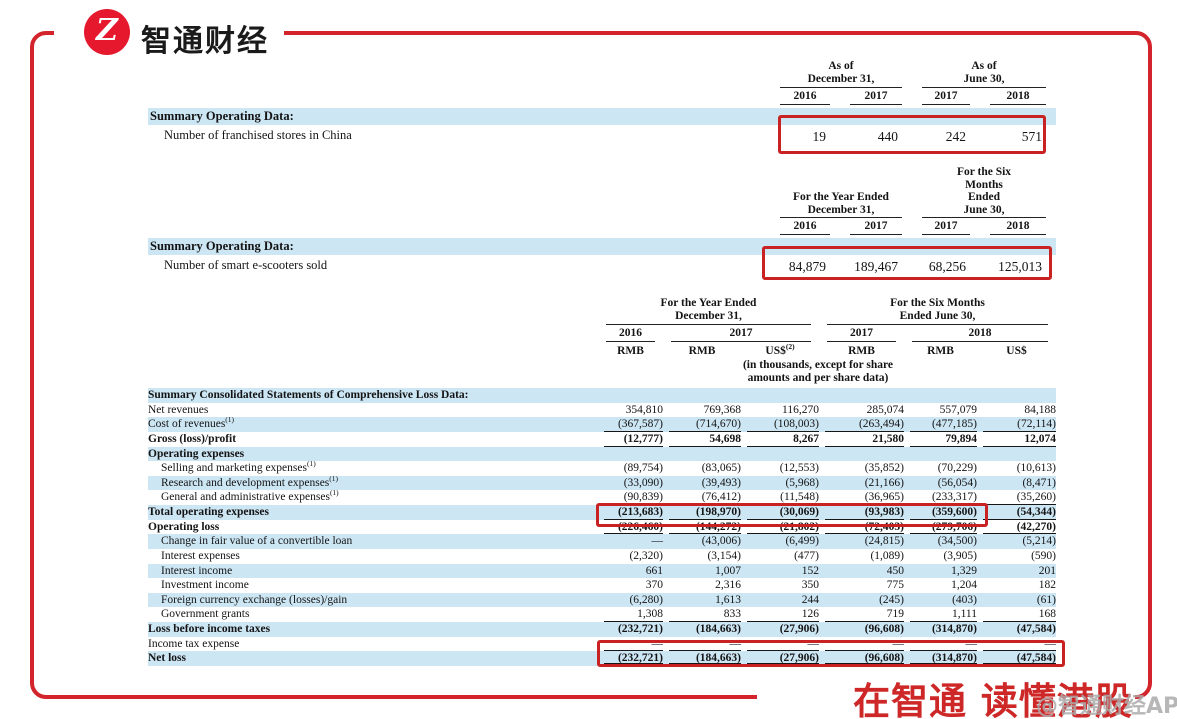 The image size is (1177, 719). Describe the element at coordinates (602, 74) in the screenshot. I see `stores-group-header: As of December 31, As of June 30,` at that location.